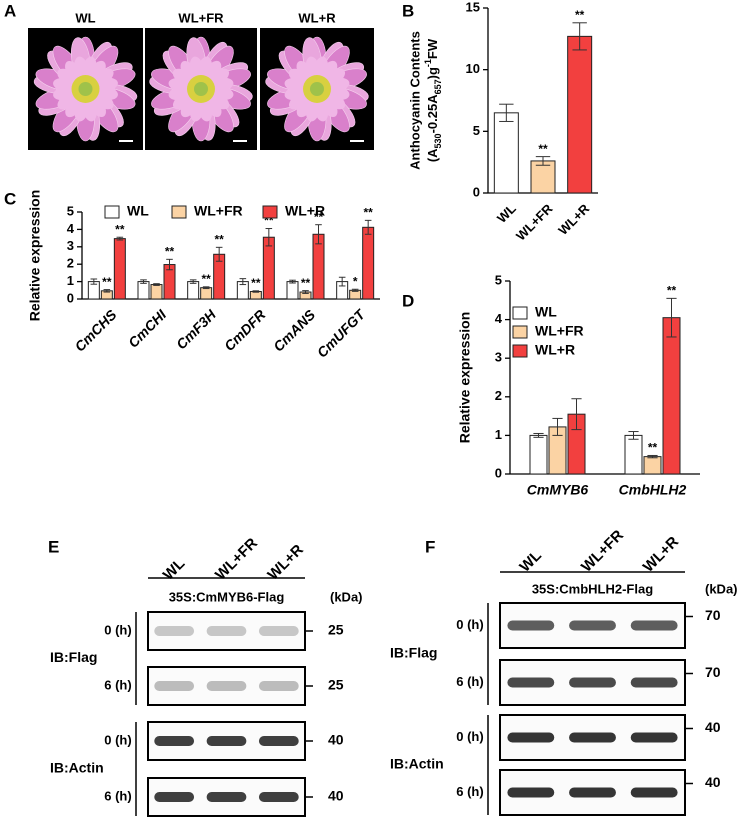 Image resolution: width=750 pixels, height=821 pixels. Describe the element at coordinates (85, 17) in the screenshot. I see `photo-label: WL` at that location.